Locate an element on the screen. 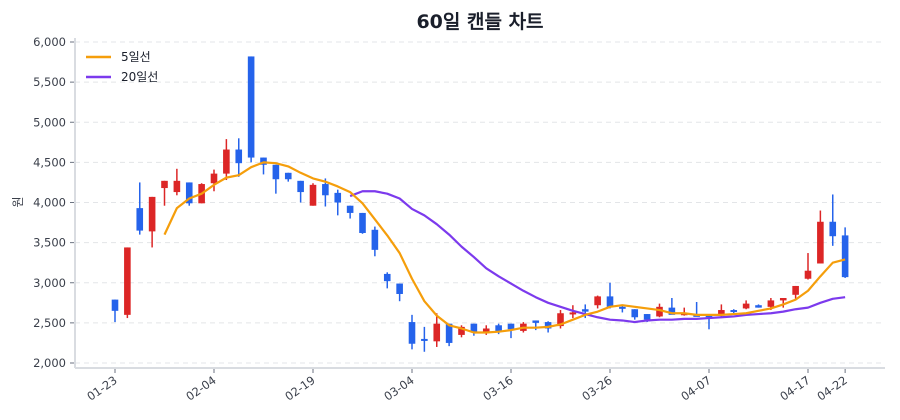 This screenshot has height=420, width=900. y-tick-label: 5,500 is located at coordinates (49, 82).